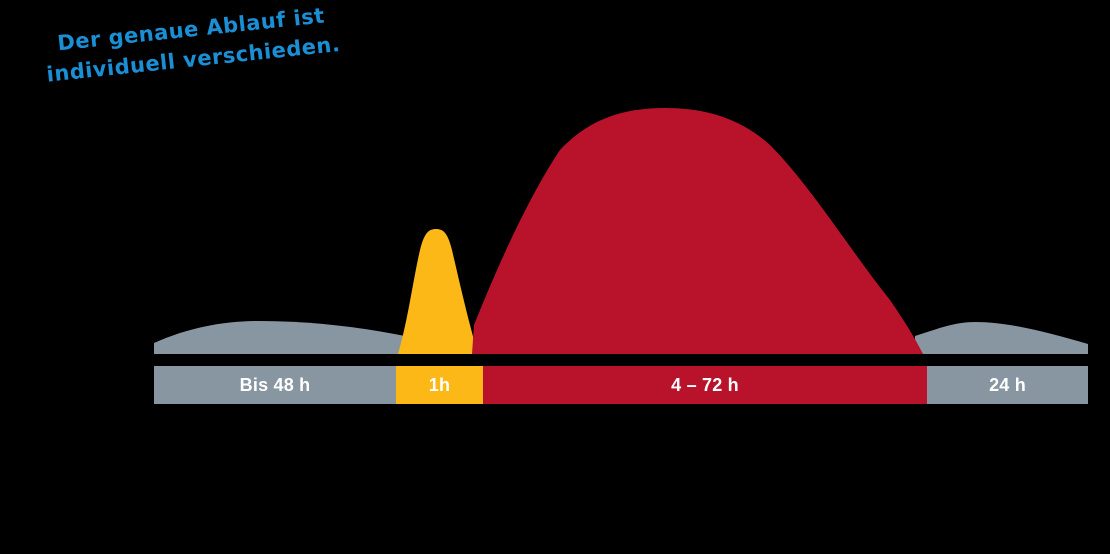 The height and width of the screenshot is (554, 1110). I want to click on segment-label: 4 – 72 h, so click(705, 384).